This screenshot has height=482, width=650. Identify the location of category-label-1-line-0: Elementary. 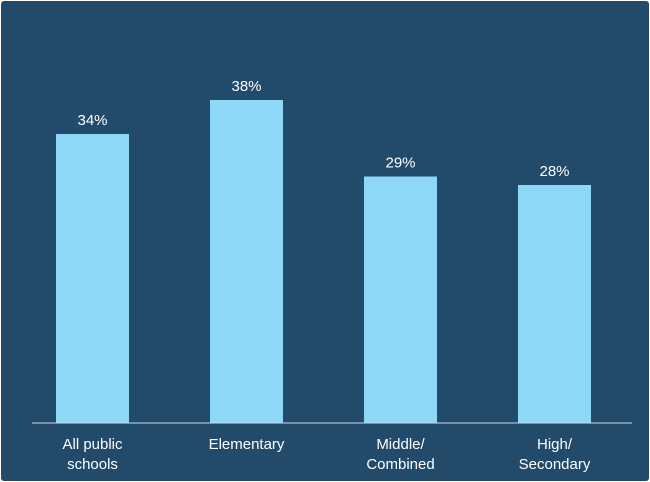
(247, 444).